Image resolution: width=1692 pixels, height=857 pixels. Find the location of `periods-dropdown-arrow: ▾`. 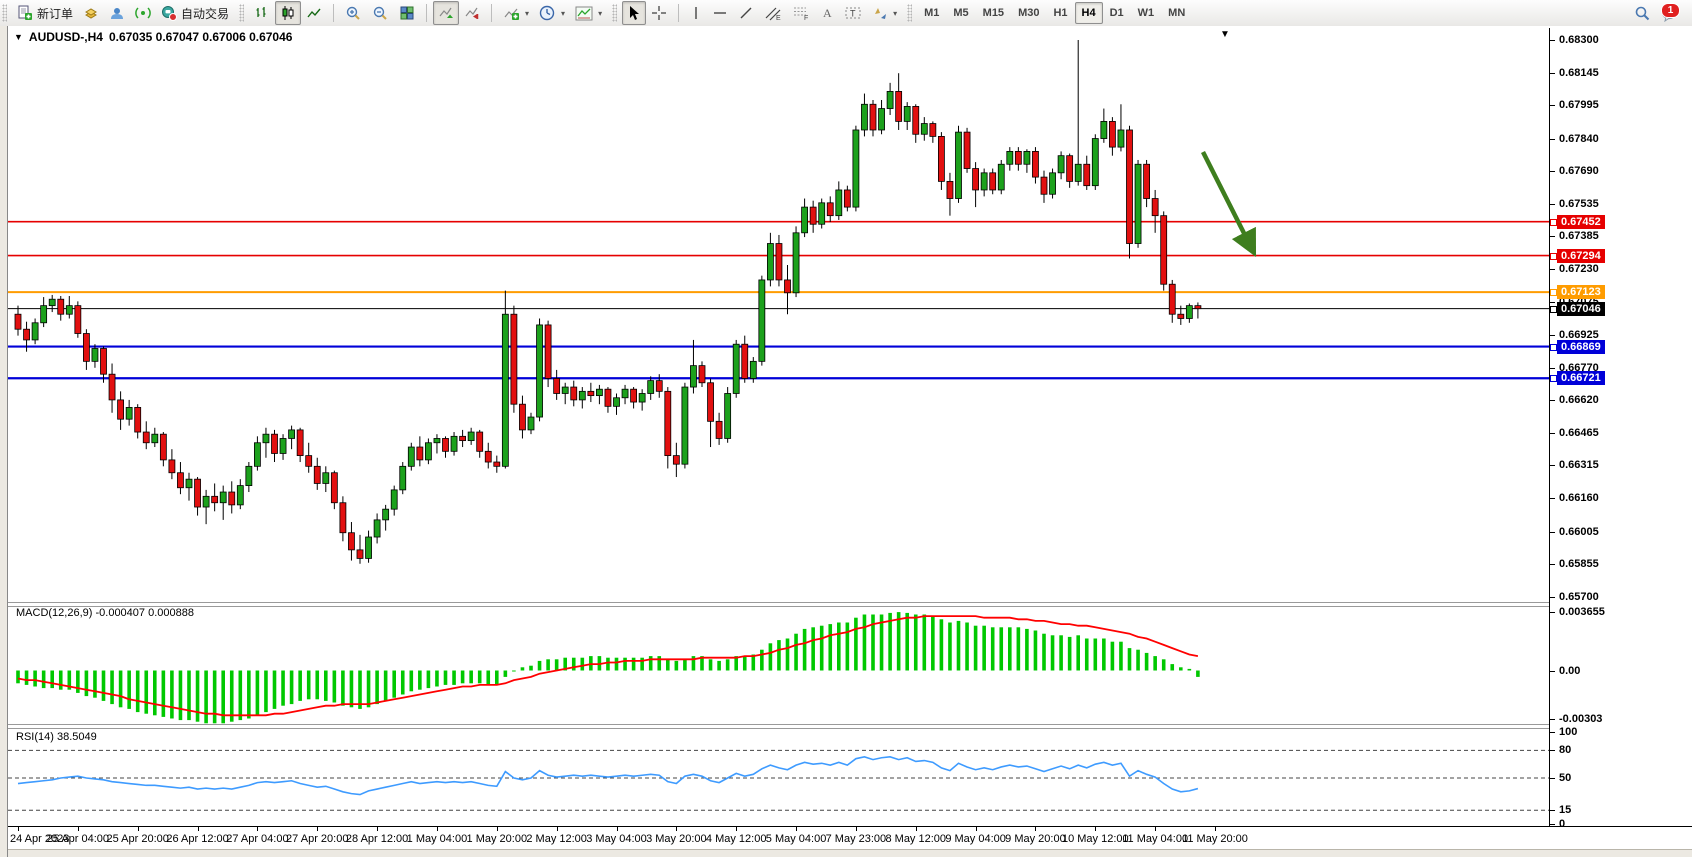

periods-dropdown-arrow: ▾ is located at coordinates (563, 13).